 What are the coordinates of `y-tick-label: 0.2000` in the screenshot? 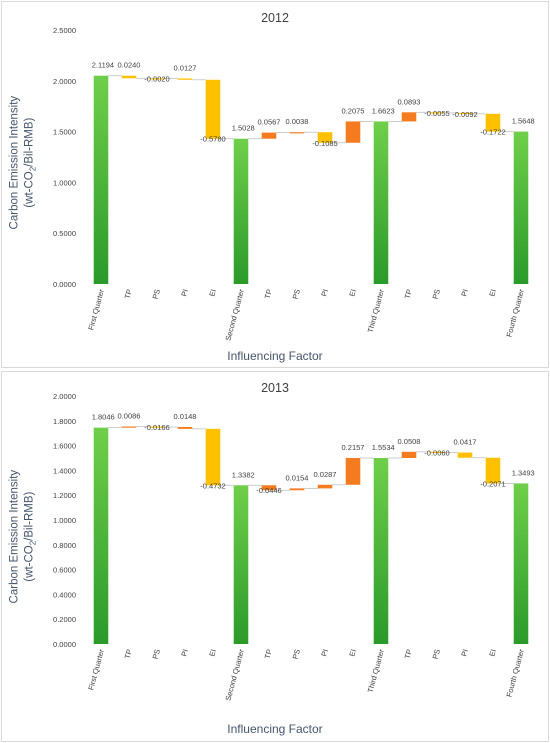 It's located at (64, 619).